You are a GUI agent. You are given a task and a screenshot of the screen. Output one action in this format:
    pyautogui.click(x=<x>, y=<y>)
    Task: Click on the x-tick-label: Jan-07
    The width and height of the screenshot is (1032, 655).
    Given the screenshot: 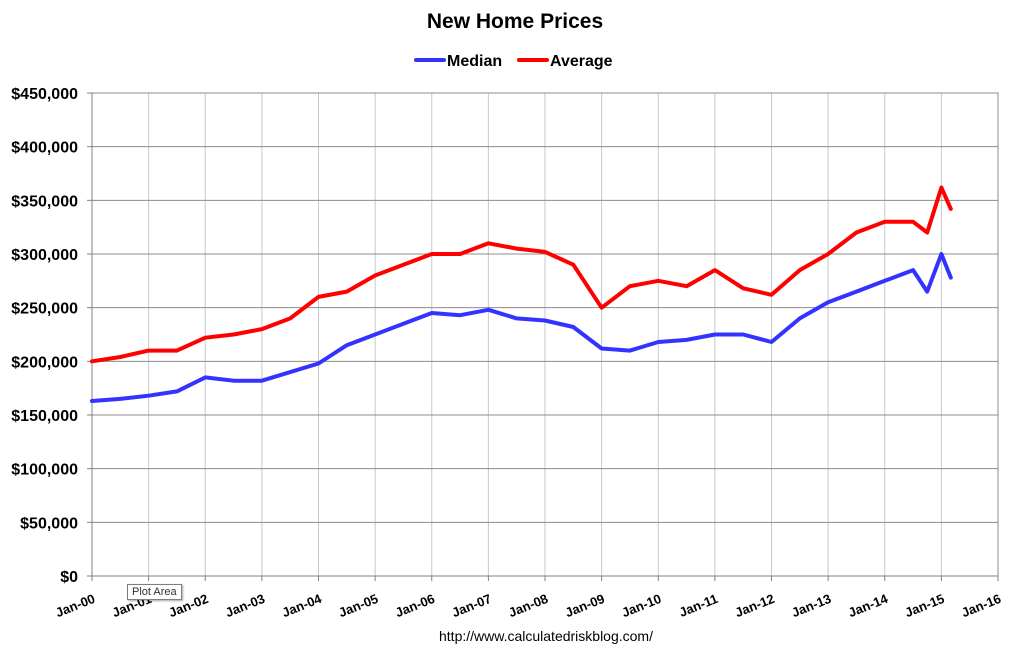 What is the action you would take?
    pyautogui.click(x=472, y=605)
    